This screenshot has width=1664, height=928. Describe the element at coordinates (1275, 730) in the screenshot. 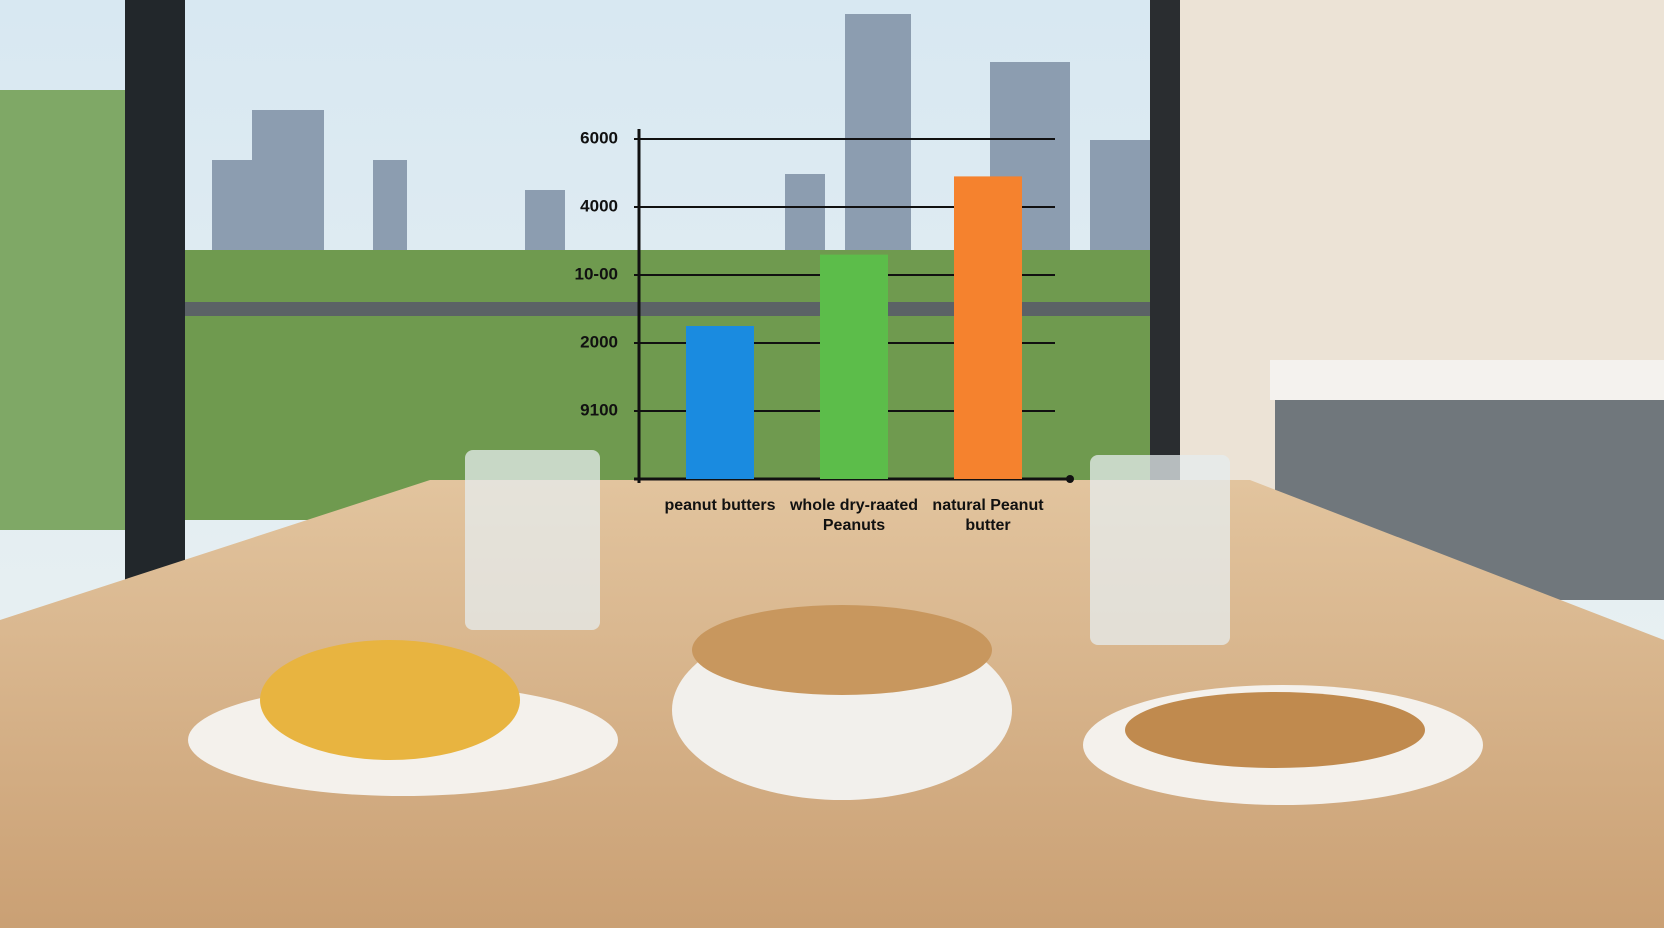

I see `peanut-butter` at that location.